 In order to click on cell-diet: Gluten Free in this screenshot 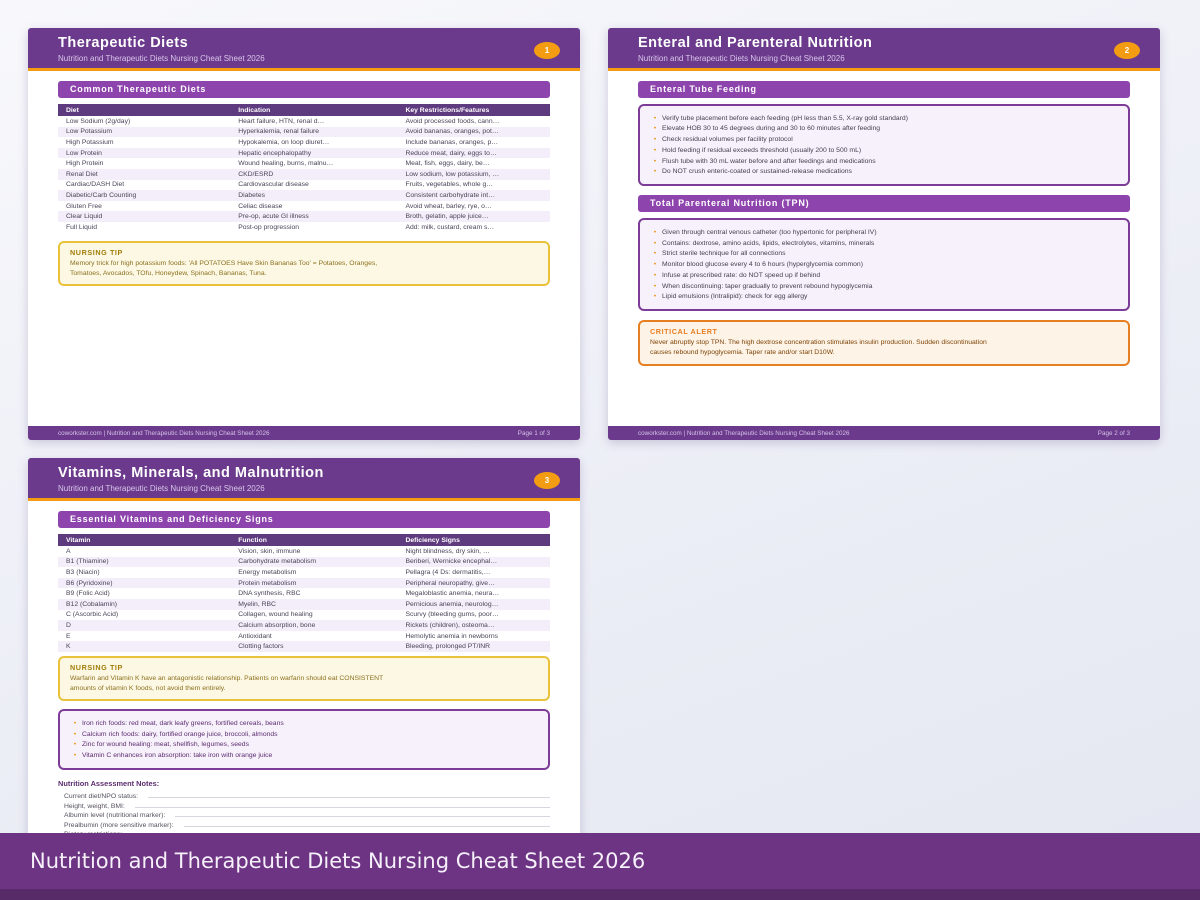, I will do `click(84, 206)`.